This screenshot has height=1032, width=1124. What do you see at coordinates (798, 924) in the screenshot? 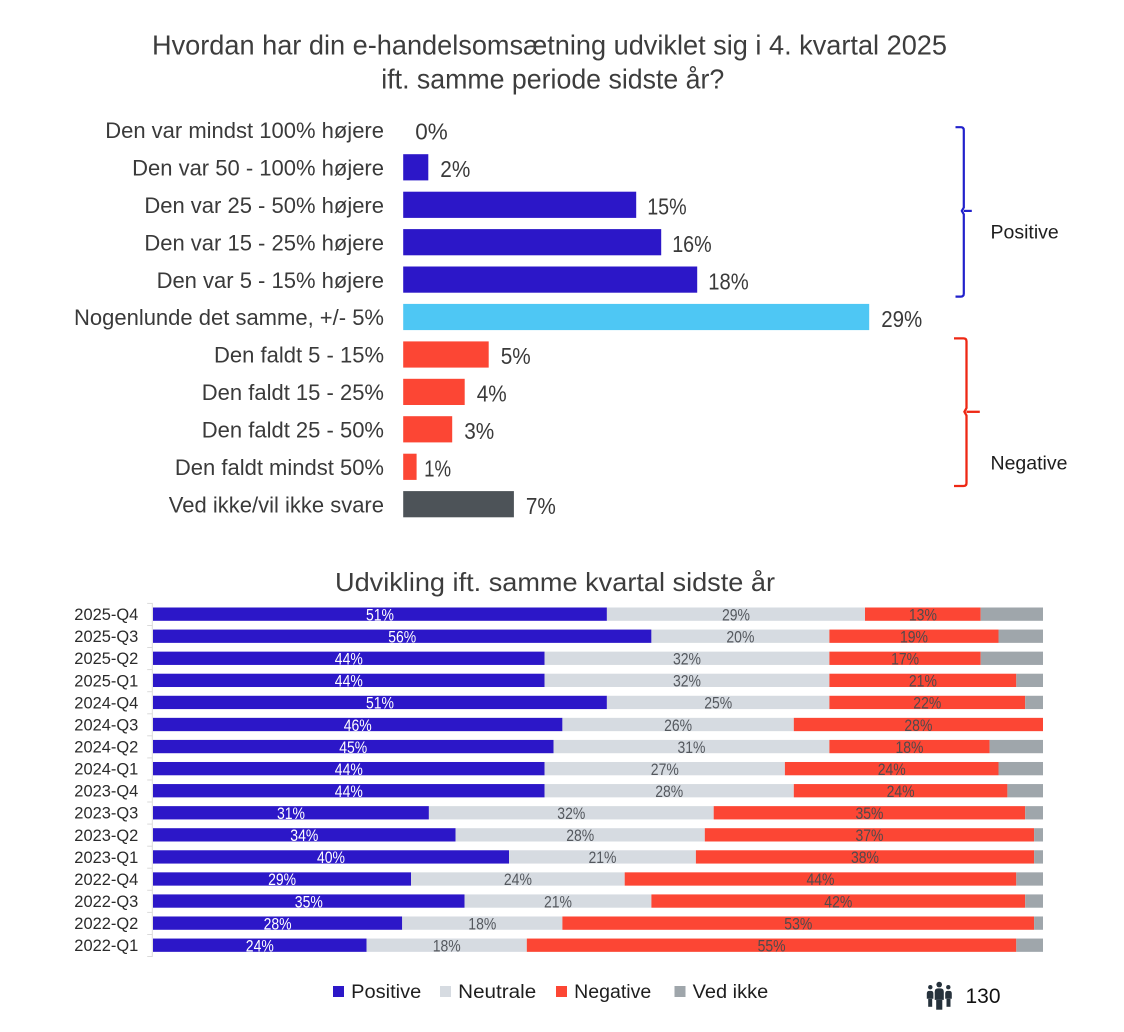
I see `svg-text: 53%` at bounding box center [798, 924].